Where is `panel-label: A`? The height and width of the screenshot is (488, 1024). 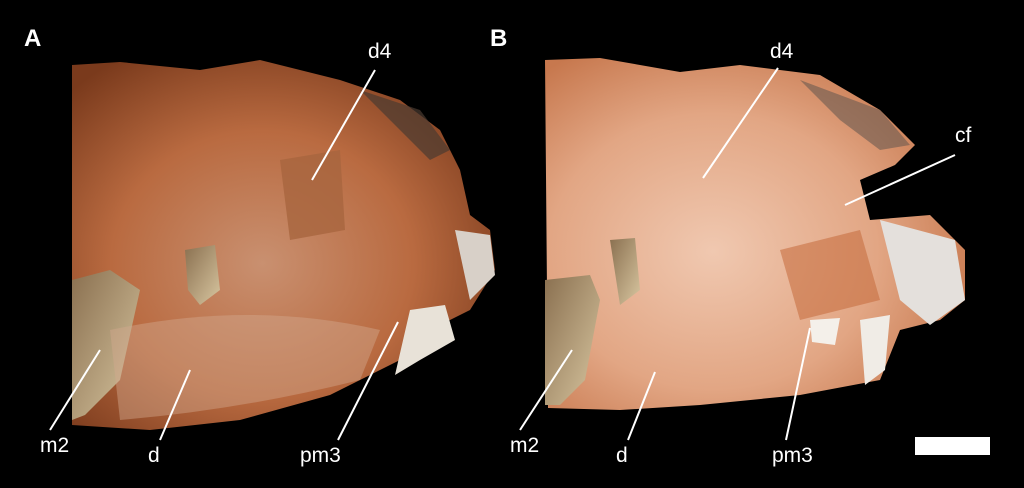 panel-label: A is located at coordinates (32, 38).